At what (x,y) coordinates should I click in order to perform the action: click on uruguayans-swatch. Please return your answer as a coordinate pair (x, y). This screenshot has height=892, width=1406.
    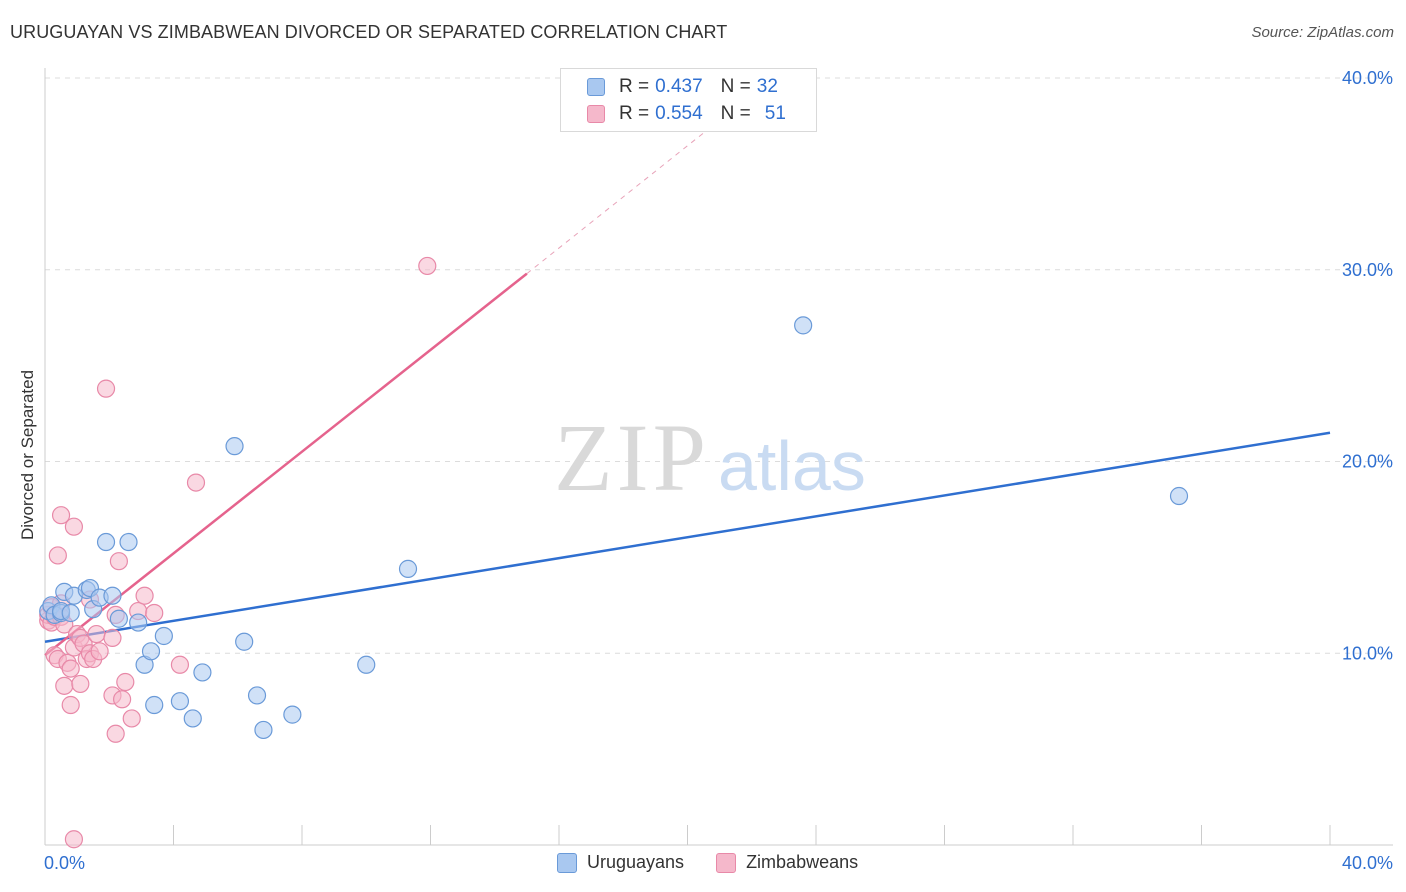
    Looking at the image, I should click on (596, 87).